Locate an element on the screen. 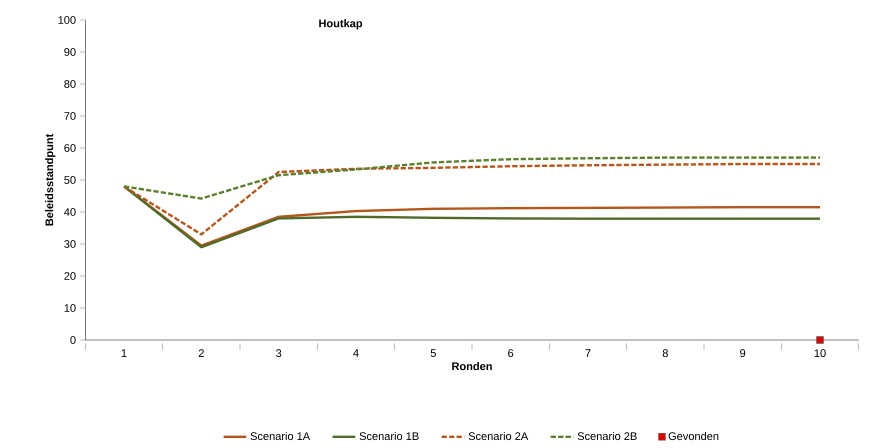 The image size is (872, 448). y-tick-label: 30 is located at coordinates (70, 244).